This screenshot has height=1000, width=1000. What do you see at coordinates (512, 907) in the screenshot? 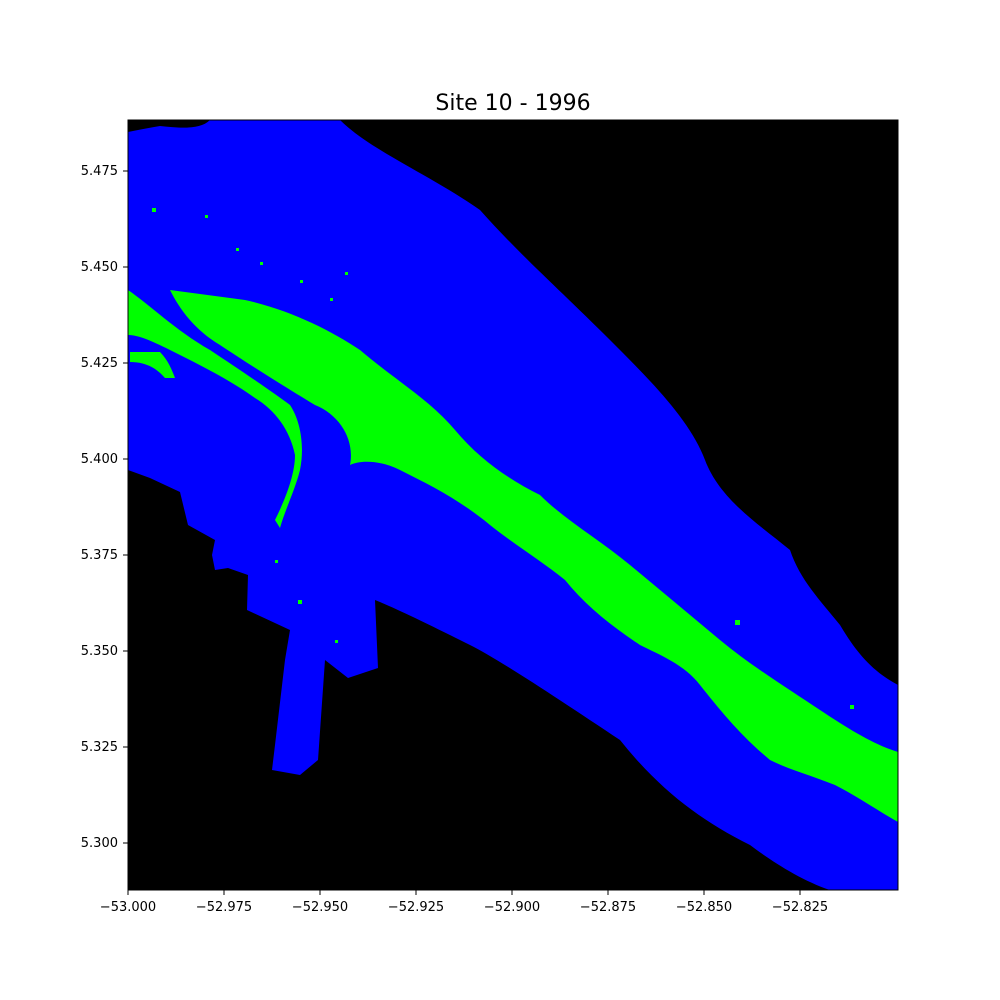
I see `x-tick-label: −52.900` at bounding box center [512, 907].